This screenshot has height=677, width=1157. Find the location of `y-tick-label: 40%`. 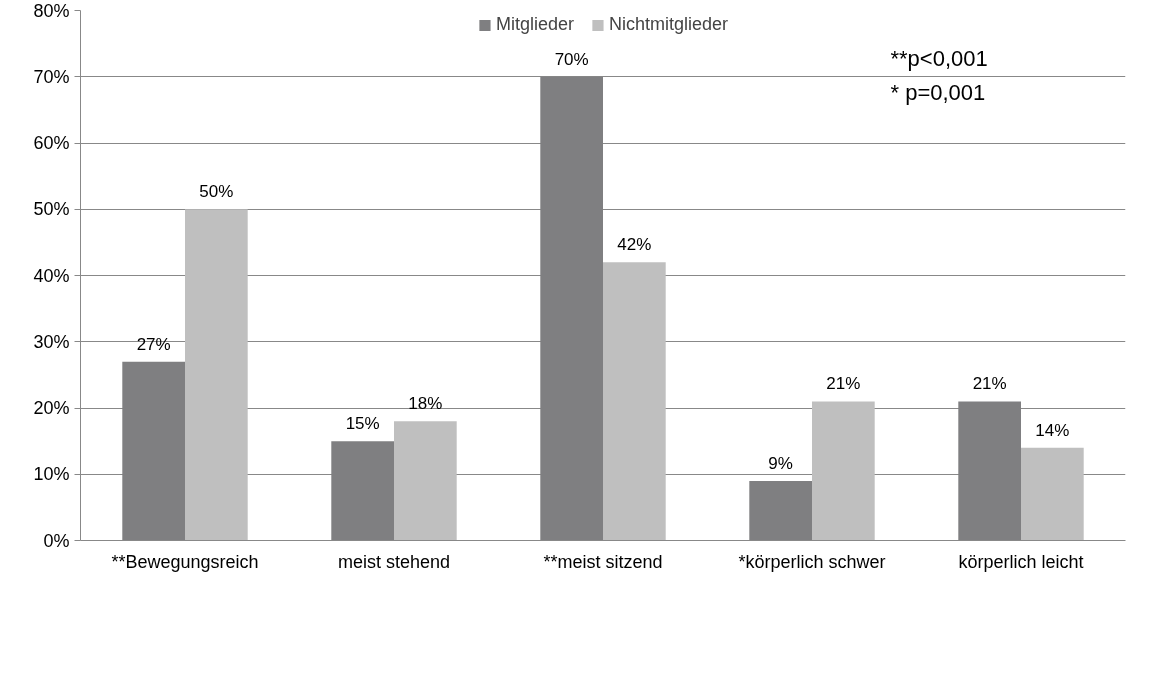

y-tick-label: 40% is located at coordinates (51, 275).